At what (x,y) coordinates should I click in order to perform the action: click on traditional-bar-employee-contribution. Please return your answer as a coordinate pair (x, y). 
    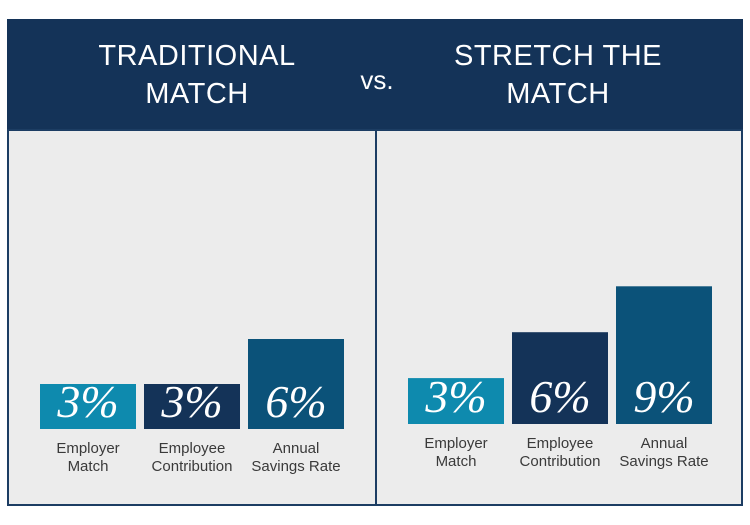
    Looking at the image, I should click on (192, 406).